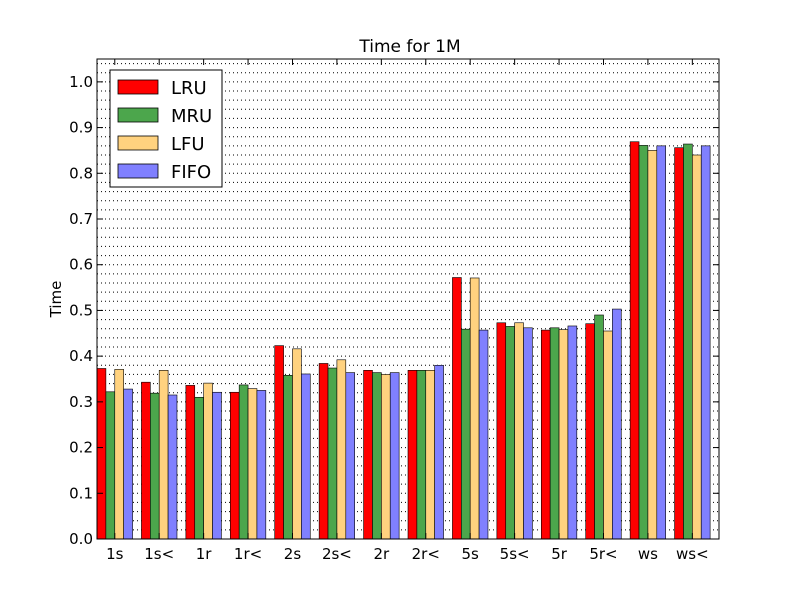  I want to click on bar-fifo-1r, so click(217, 465).